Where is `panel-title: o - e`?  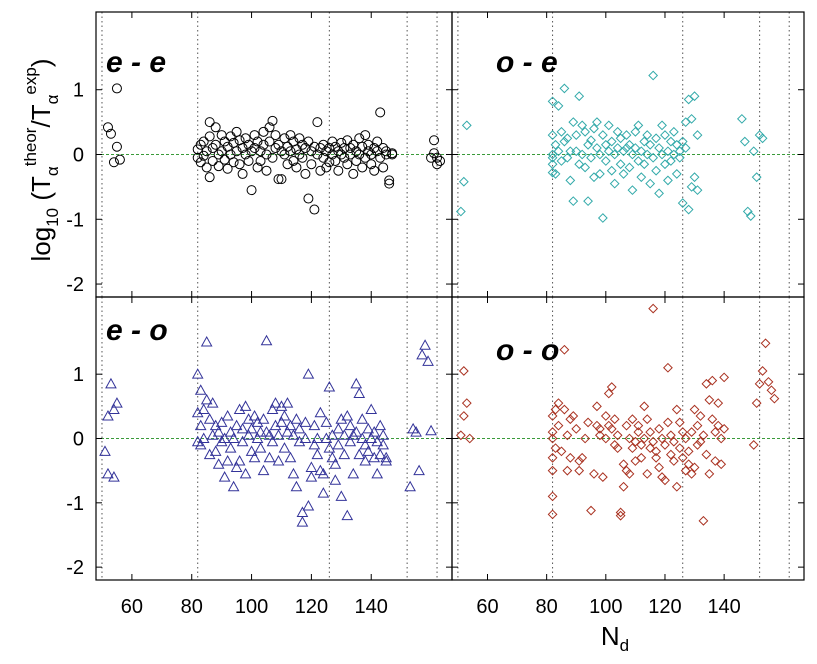 panel-title: o - e is located at coordinates (527, 62).